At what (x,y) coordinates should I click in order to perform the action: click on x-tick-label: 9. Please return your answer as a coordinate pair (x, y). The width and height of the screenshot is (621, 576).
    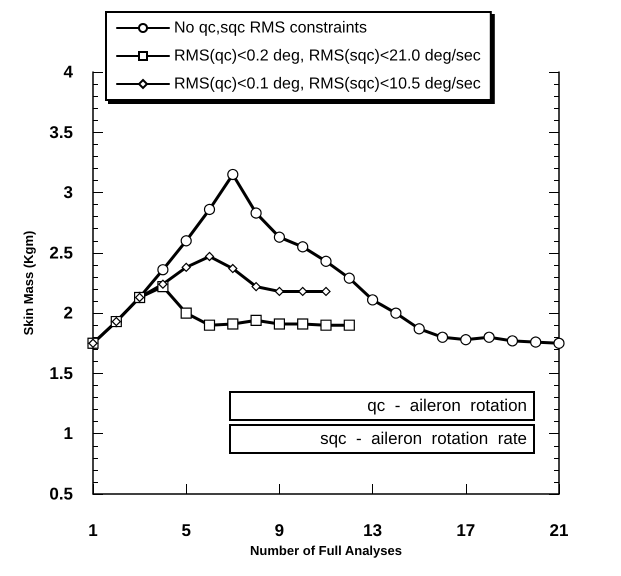
    Looking at the image, I should click on (279, 530).